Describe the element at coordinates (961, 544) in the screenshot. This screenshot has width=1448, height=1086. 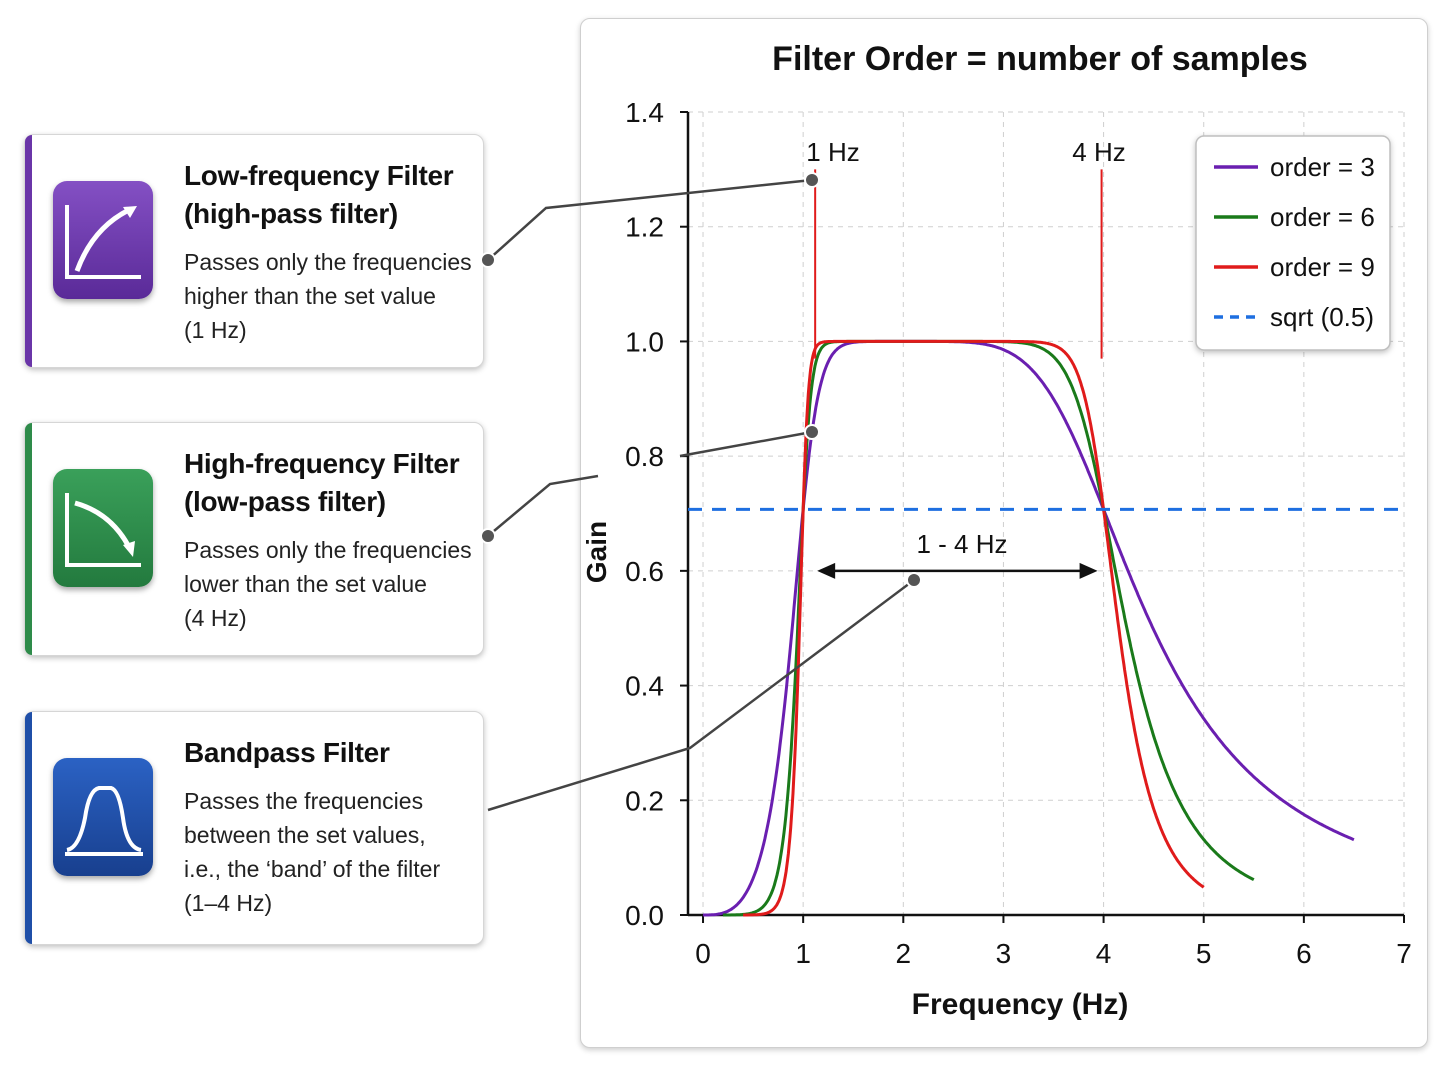
I see `band-label: 1 - 4 Hz` at that location.